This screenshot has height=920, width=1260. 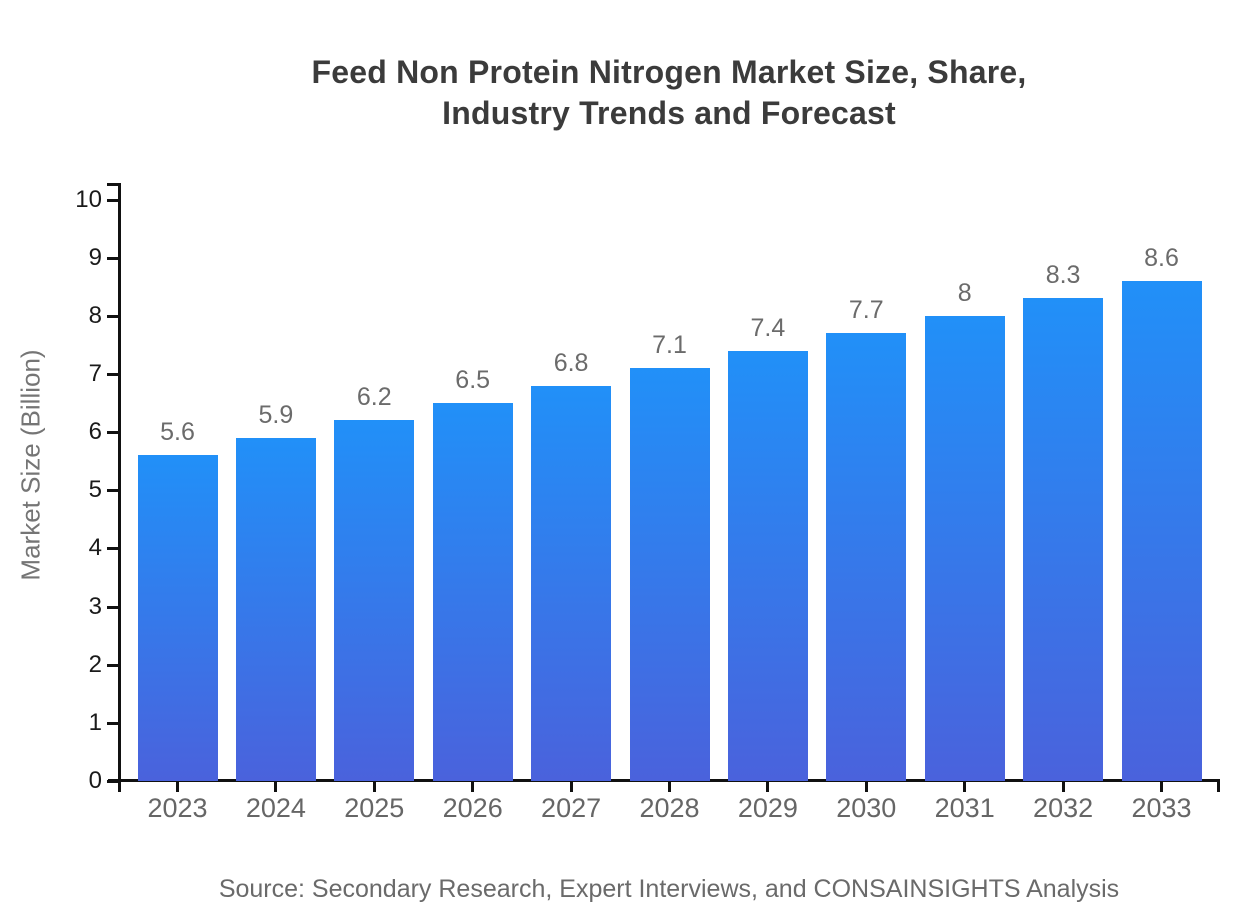 What do you see at coordinates (472, 592) in the screenshot?
I see `bar-2026` at bounding box center [472, 592].